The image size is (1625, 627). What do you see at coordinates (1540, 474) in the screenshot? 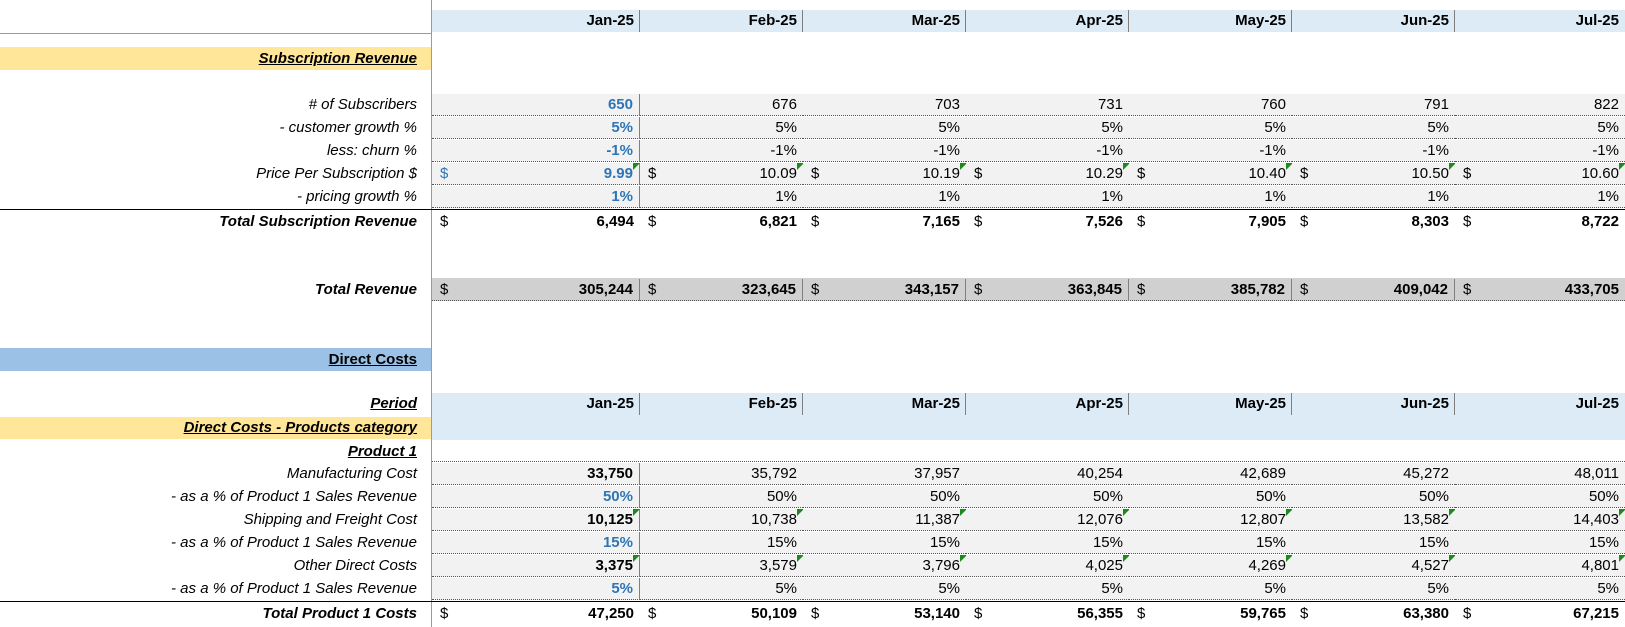
I see `direct-costs-manufacturing-cell: 48,011` at bounding box center [1540, 474].